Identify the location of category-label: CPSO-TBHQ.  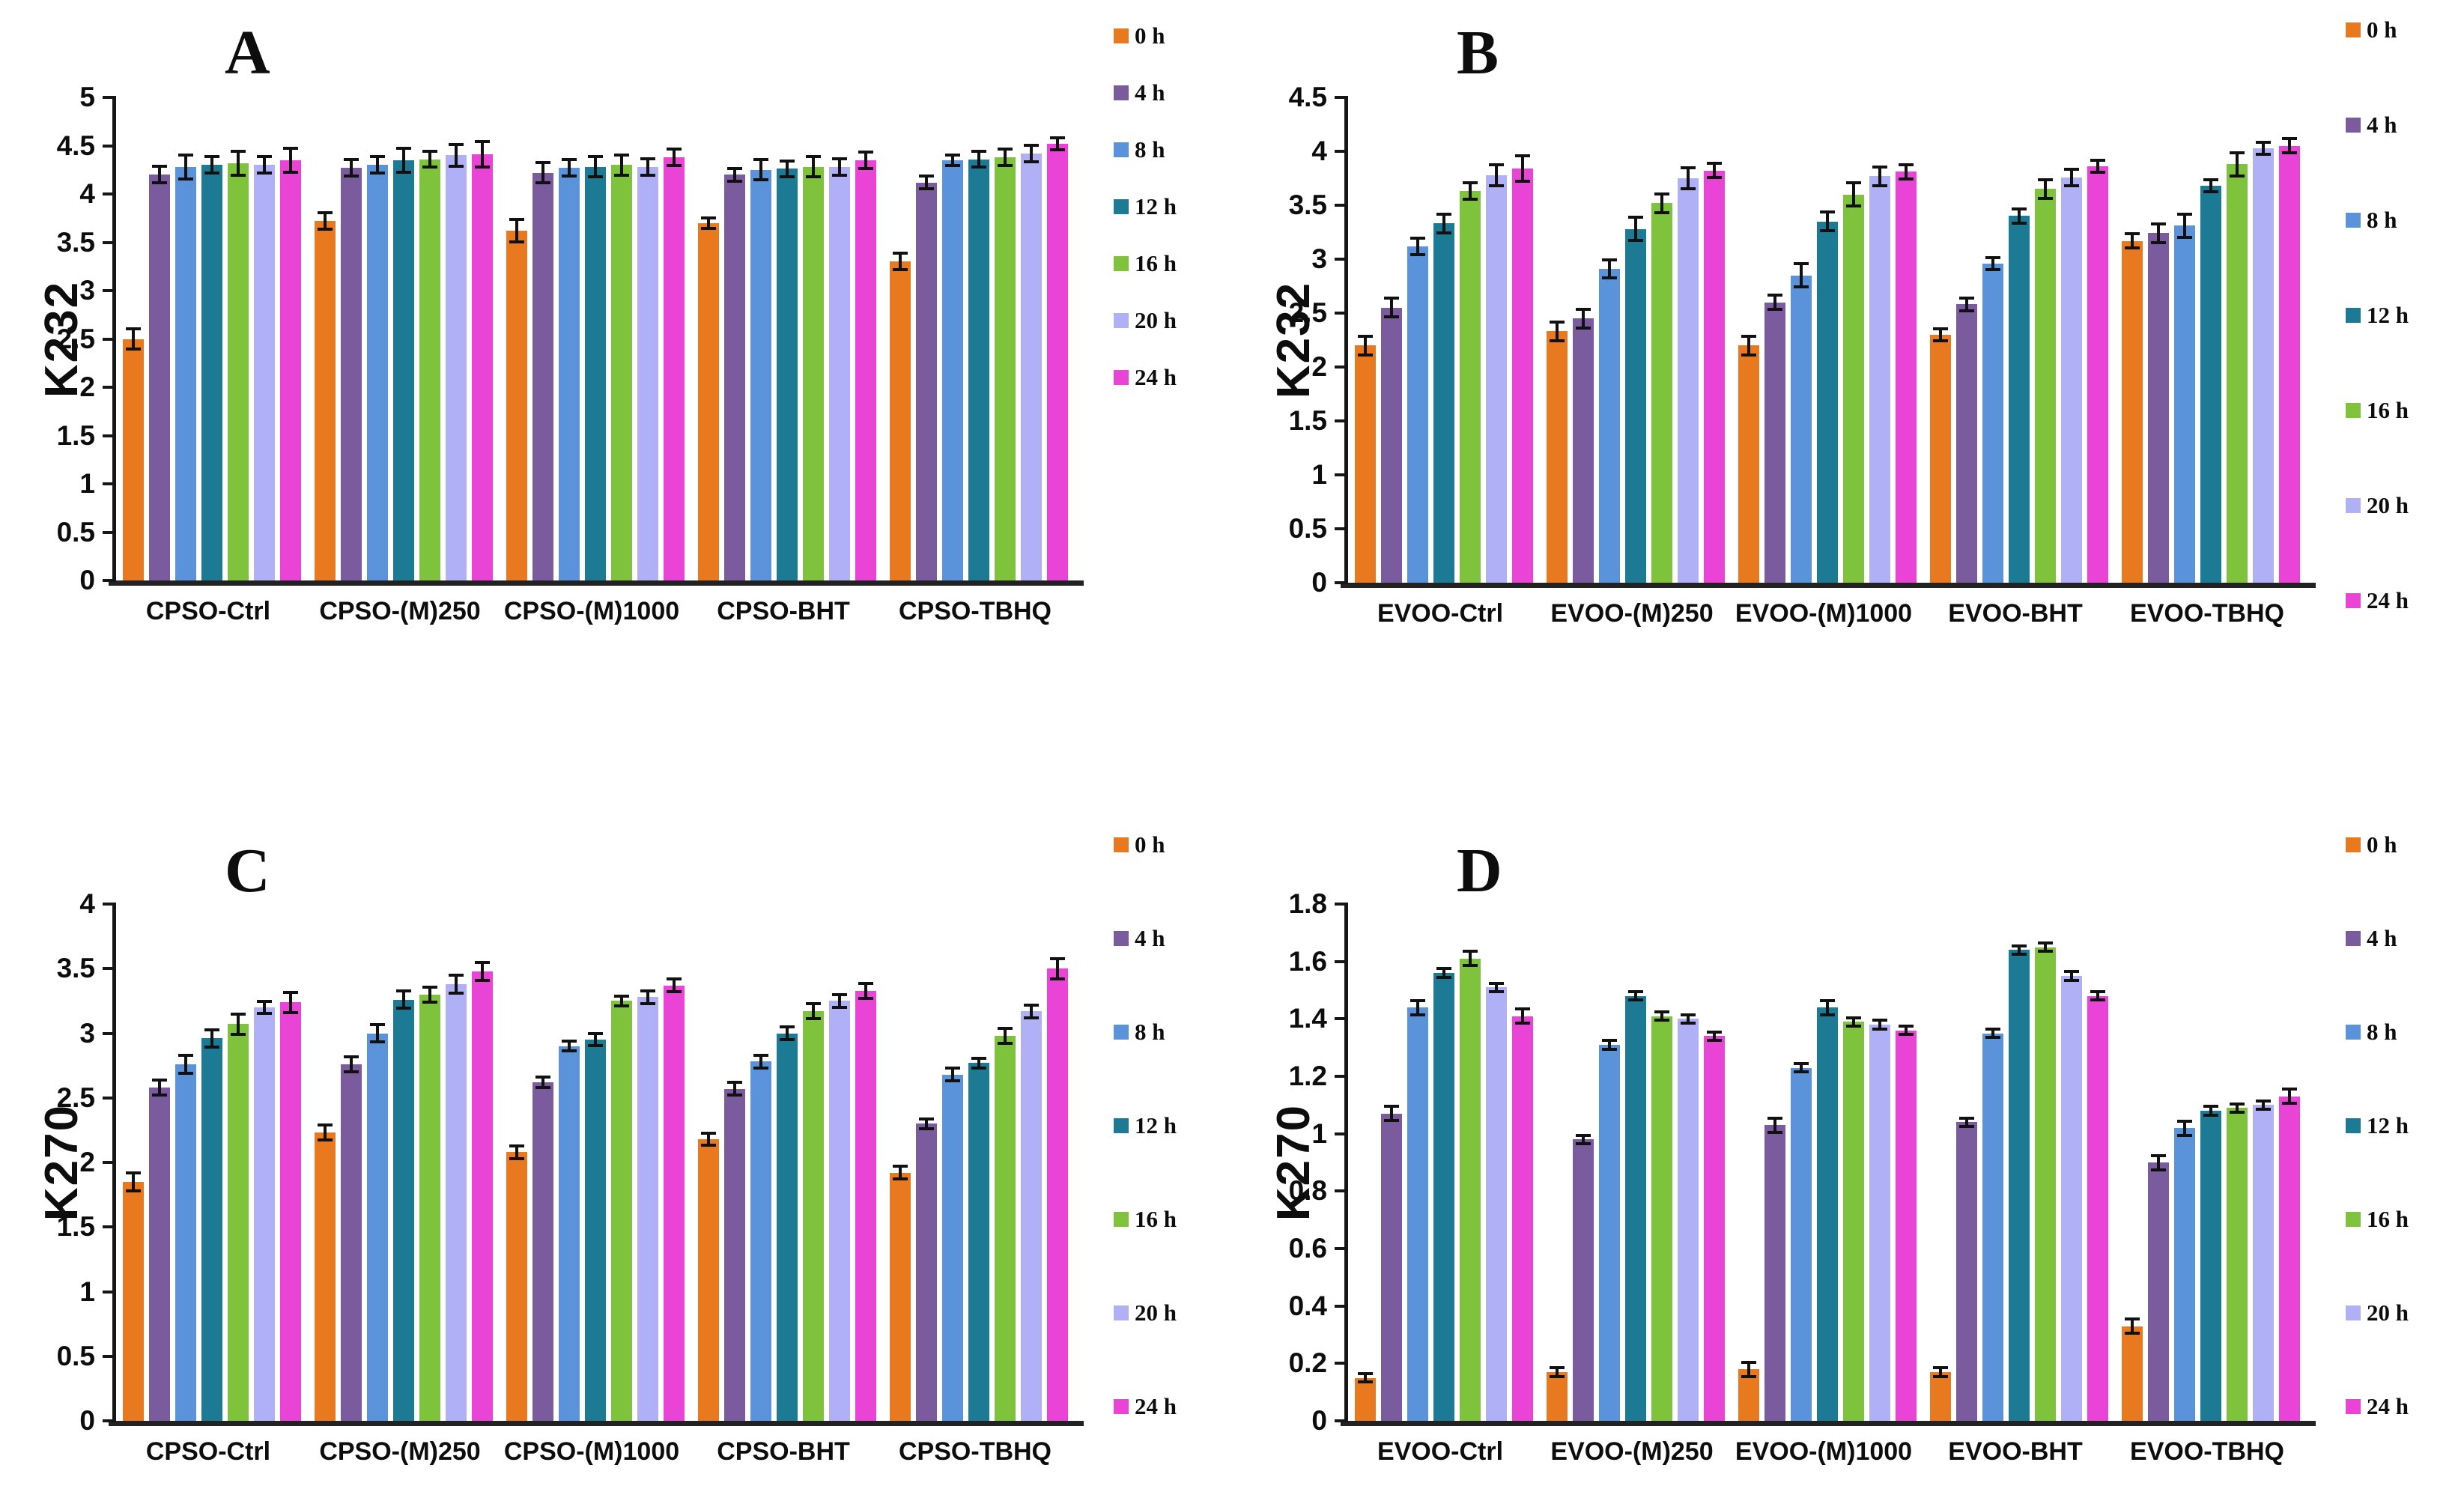
(975, 611).